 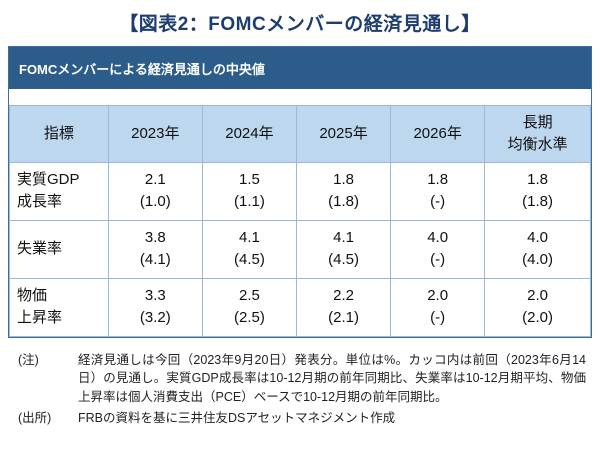 What do you see at coordinates (249, 307) in the screenshot?
I see `table-cell: 2.5 (2.5)` at bounding box center [249, 307].